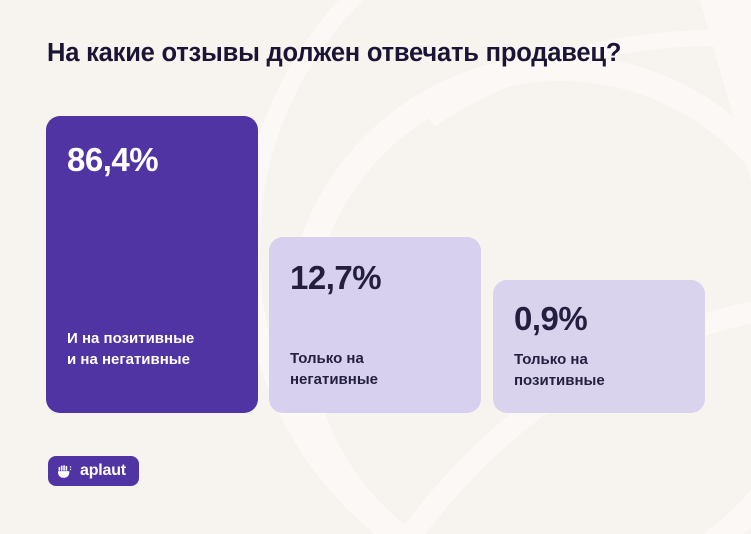  I want to click on logo-wordmark: aplaut, so click(103, 470).